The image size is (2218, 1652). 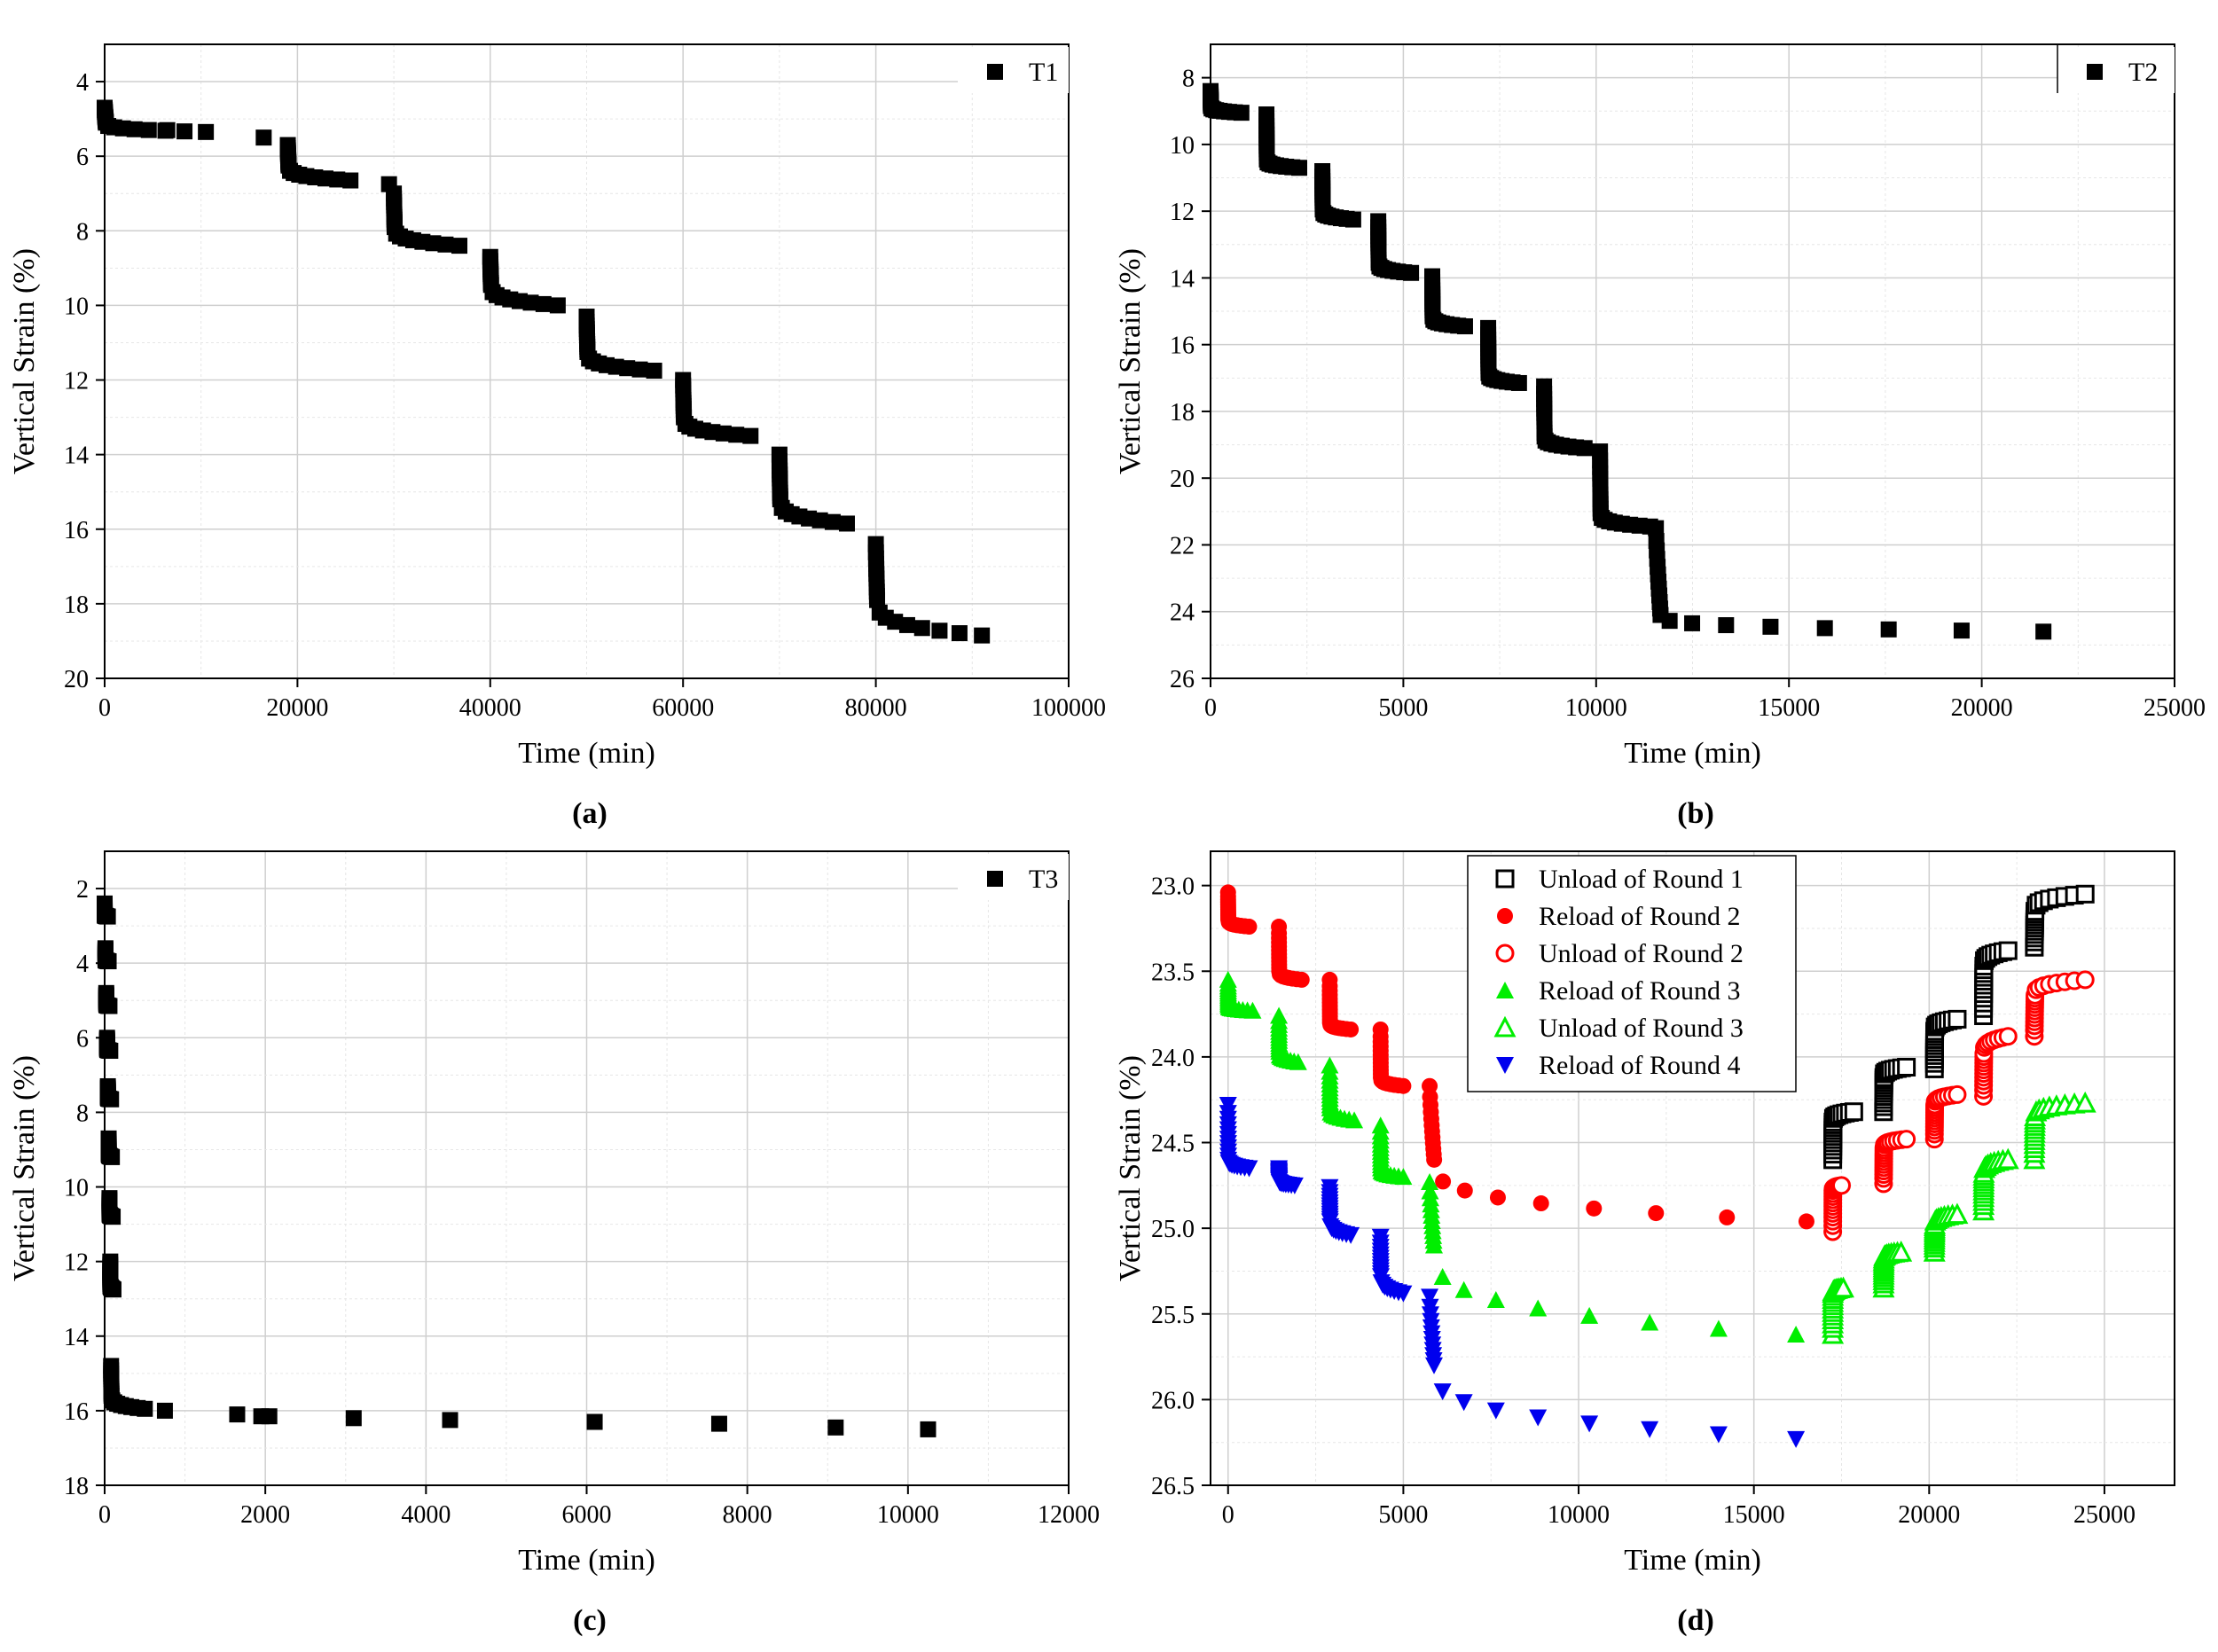 What do you see at coordinates (1069, 1515) in the screenshot?
I see `x-tick-label: 12000` at bounding box center [1069, 1515].